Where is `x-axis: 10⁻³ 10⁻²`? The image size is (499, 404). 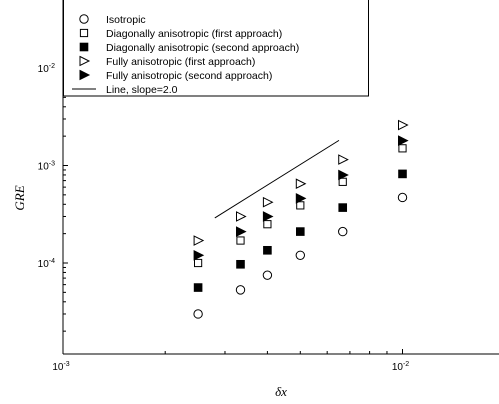
x-axis: 10⁻³ 10⁻² is located at coordinates (230, 361).